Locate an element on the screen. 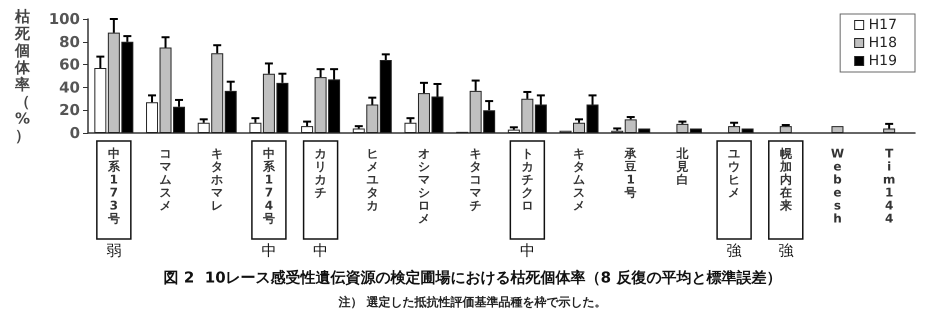 This screenshot has width=945, height=330. y-tick-label: 60 is located at coordinates (69, 65).